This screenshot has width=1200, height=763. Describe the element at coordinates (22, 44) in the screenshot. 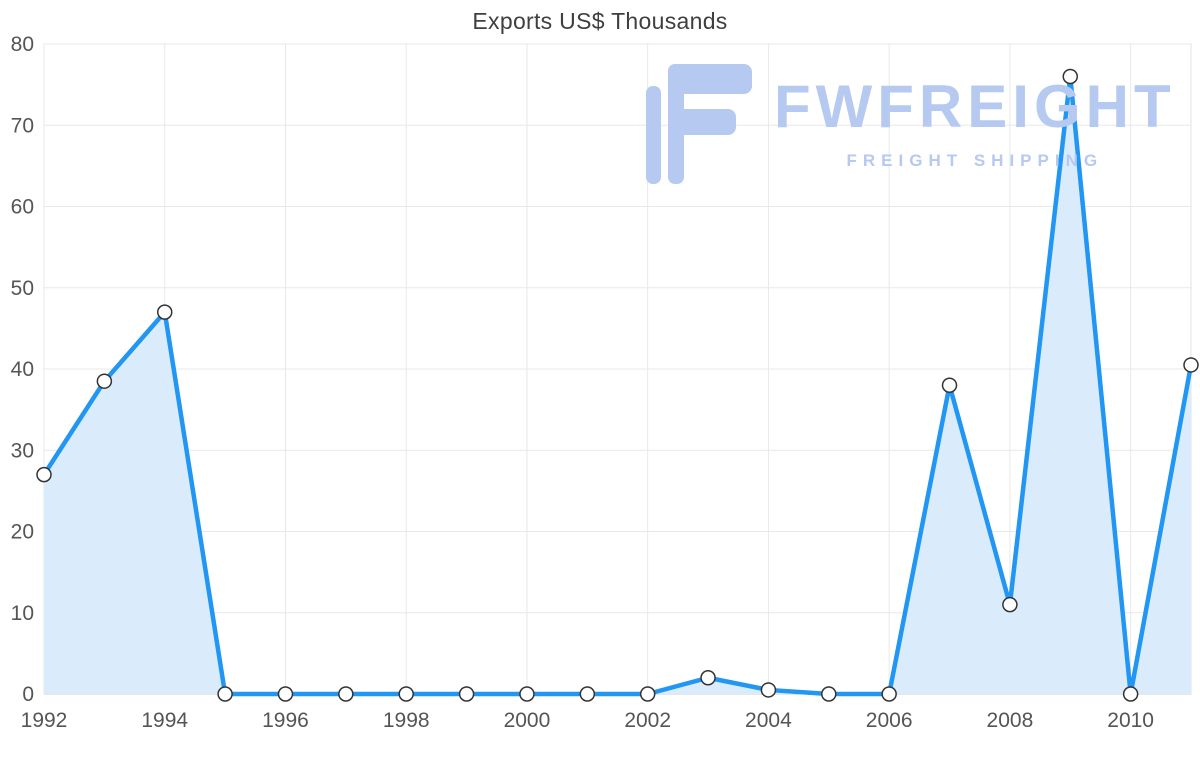

I see `y-axis-label: 80` at that location.